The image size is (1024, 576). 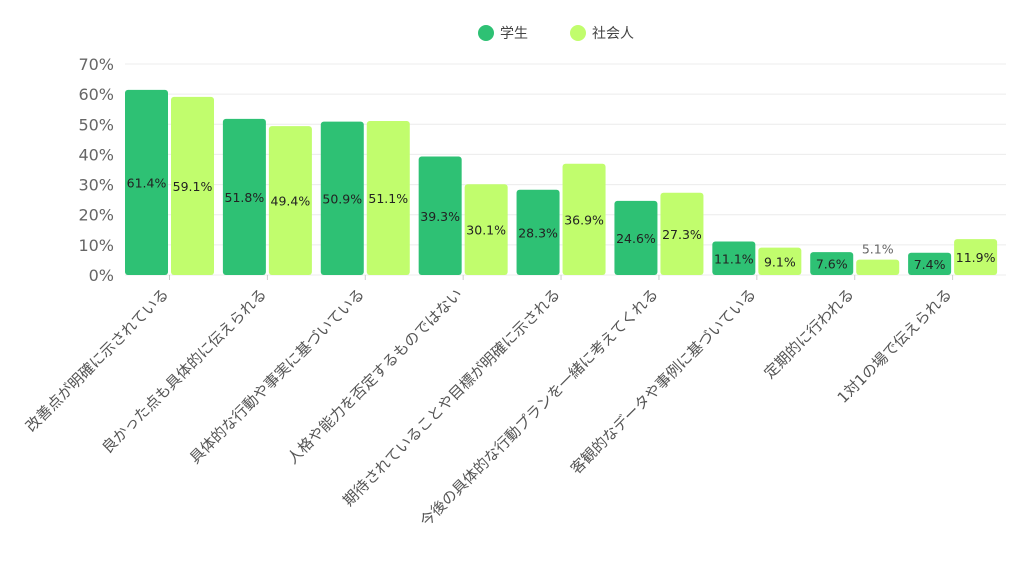 I want to click on data-label: 39.3%, so click(x=440, y=216).